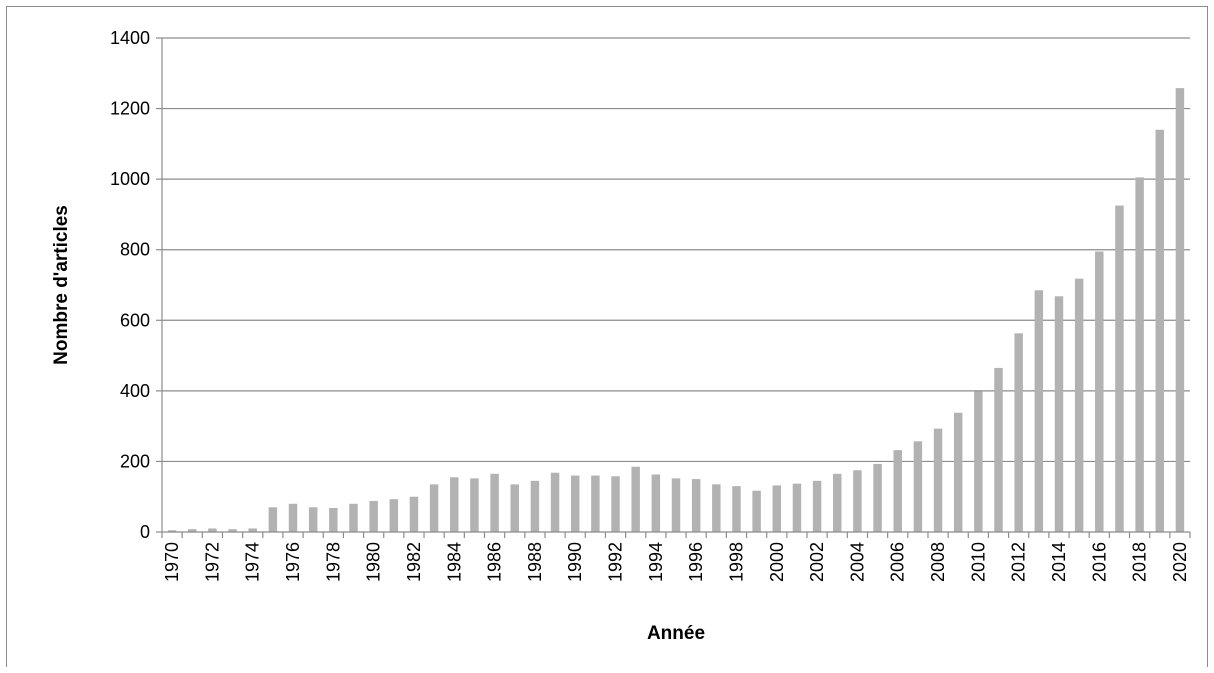 This screenshot has height=673, width=1214. What do you see at coordinates (898, 562) in the screenshot?
I see `x-tick-label: 2006` at bounding box center [898, 562].